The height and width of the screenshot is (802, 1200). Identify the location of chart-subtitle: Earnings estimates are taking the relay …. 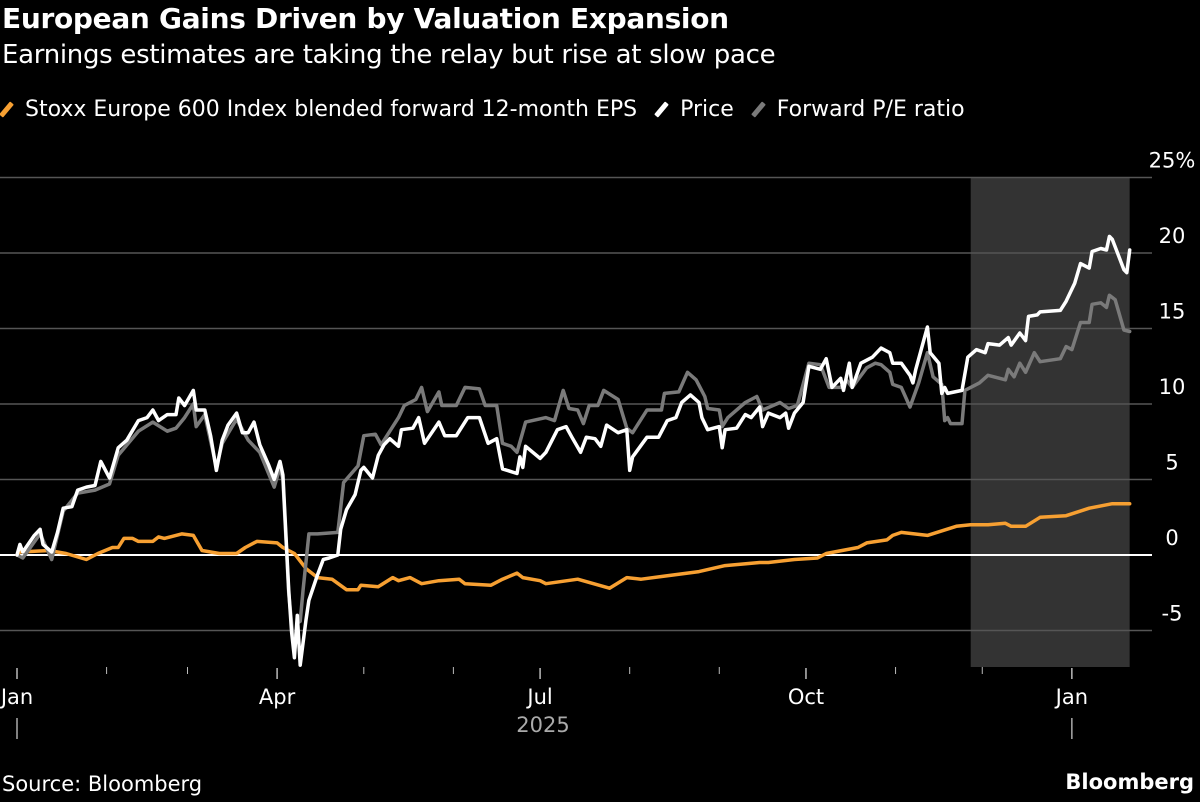
(389, 55).